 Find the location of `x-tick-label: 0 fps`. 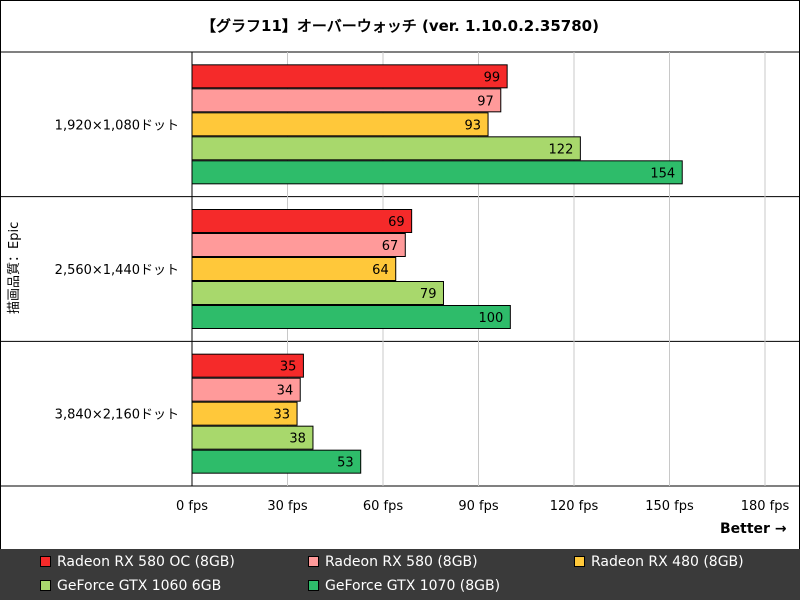

x-tick-label: 0 fps is located at coordinates (192, 506).